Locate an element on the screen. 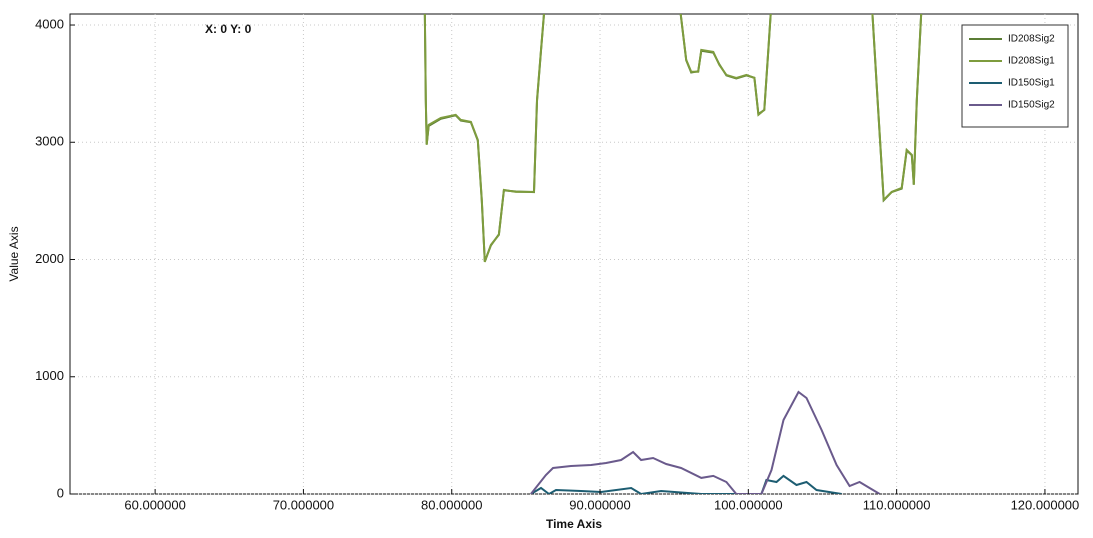 The height and width of the screenshot is (538, 1093). legend: ID208Sig2 ID208Sig1 ID150Sig1 ID150Sig2 is located at coordinates (1015, 76).